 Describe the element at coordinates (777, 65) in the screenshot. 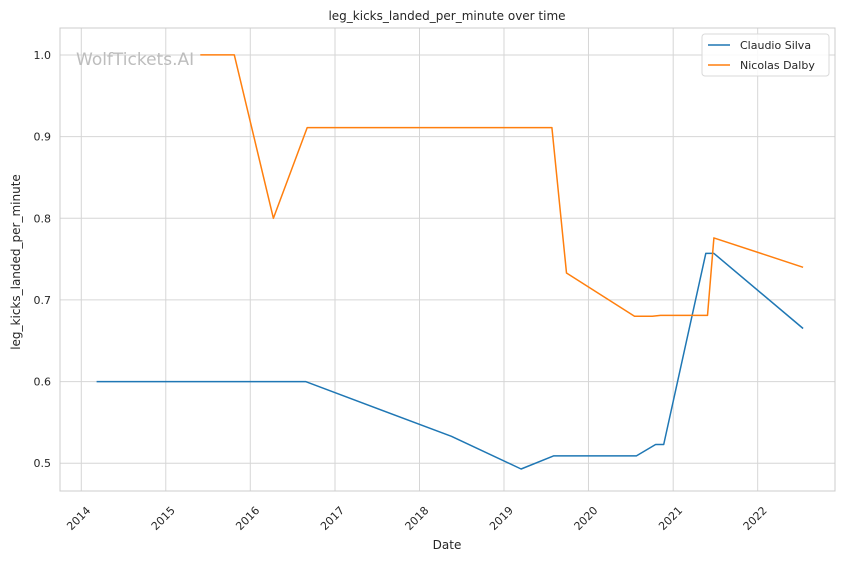

I see `legend-label-nicolas-dalby: Nicolas Dalby` at that location.